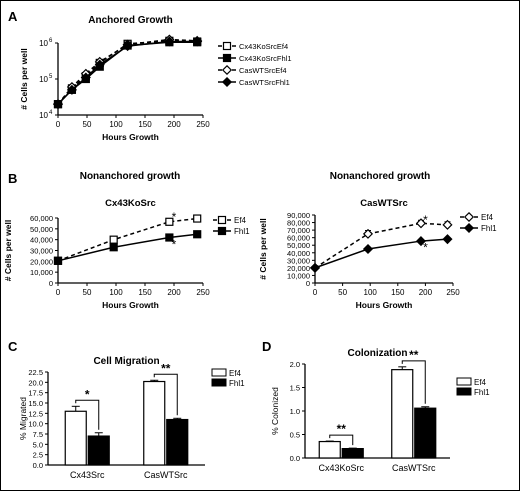 The width and height of the screenshot is (520, 491). Describe the element at coordinates (315, 292) in the screenshot. I see `chart-b2-x-tick-label: 0` at that location.